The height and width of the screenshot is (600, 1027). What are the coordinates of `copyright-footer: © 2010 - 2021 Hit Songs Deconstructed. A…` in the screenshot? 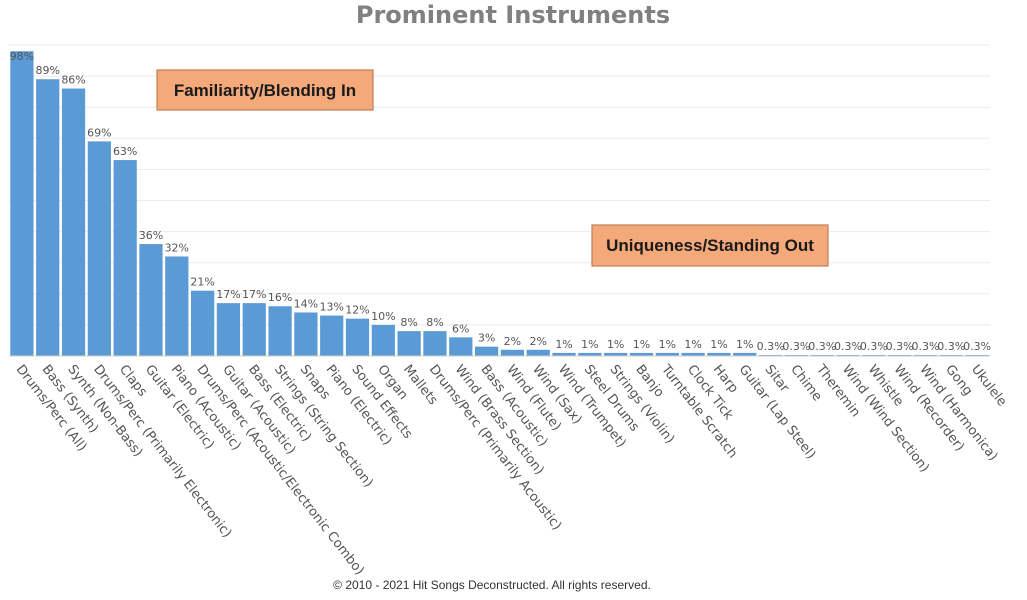 It's located at (492, 585).